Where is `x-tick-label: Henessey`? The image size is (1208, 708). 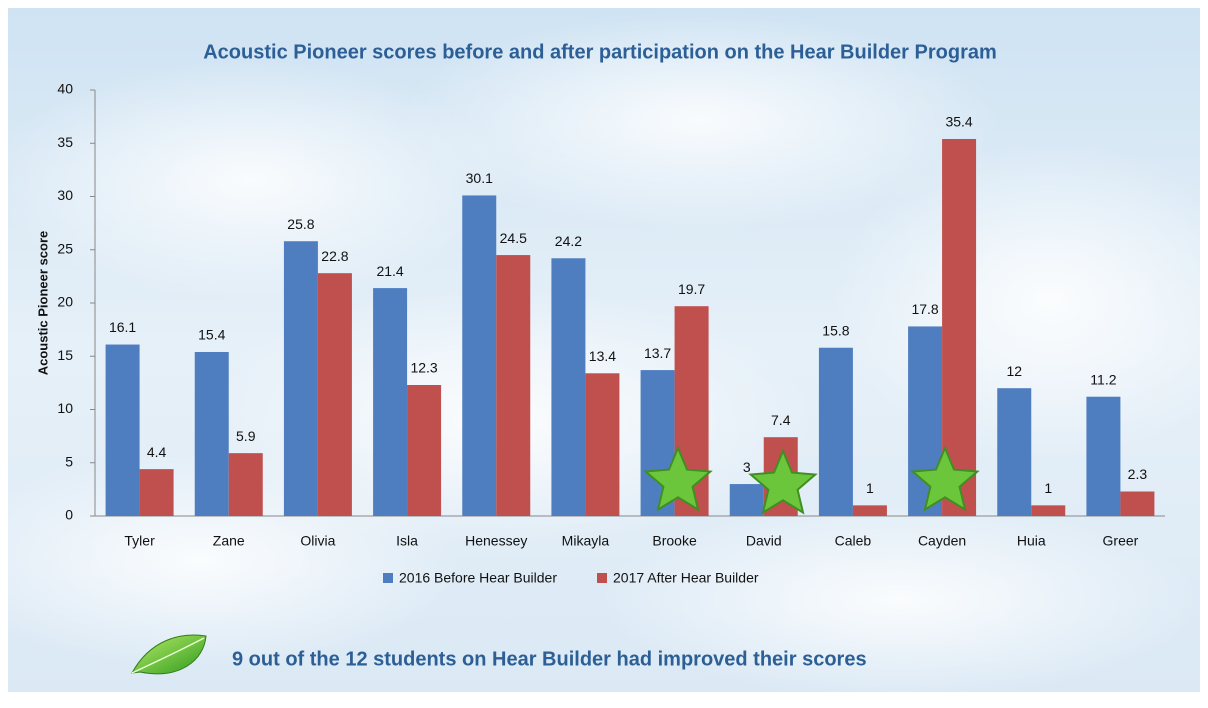 x-tick-label: Henessey is located at coordinates (496, 541).